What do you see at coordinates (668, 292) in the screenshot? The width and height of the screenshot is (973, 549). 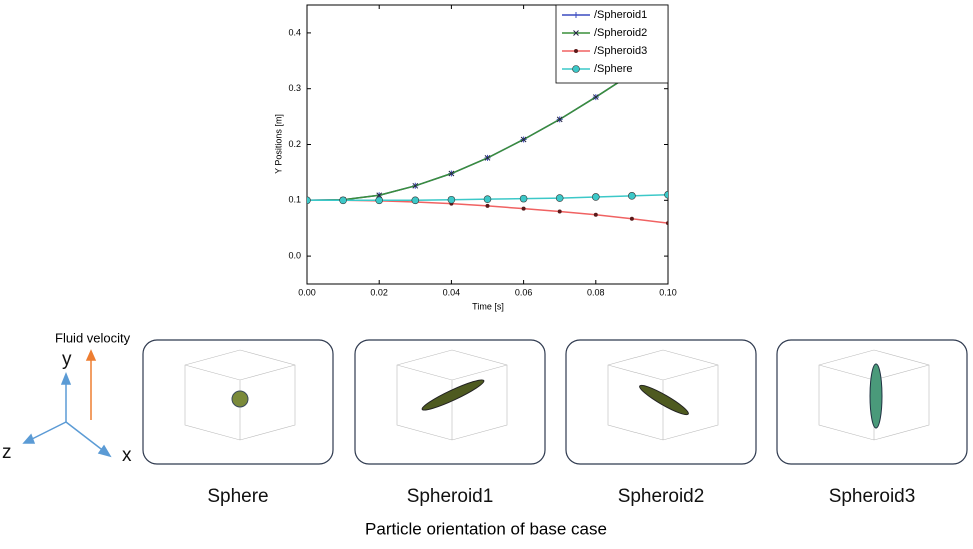 I see `x-tick-label: 0.10` at bounding box center [668, 292].